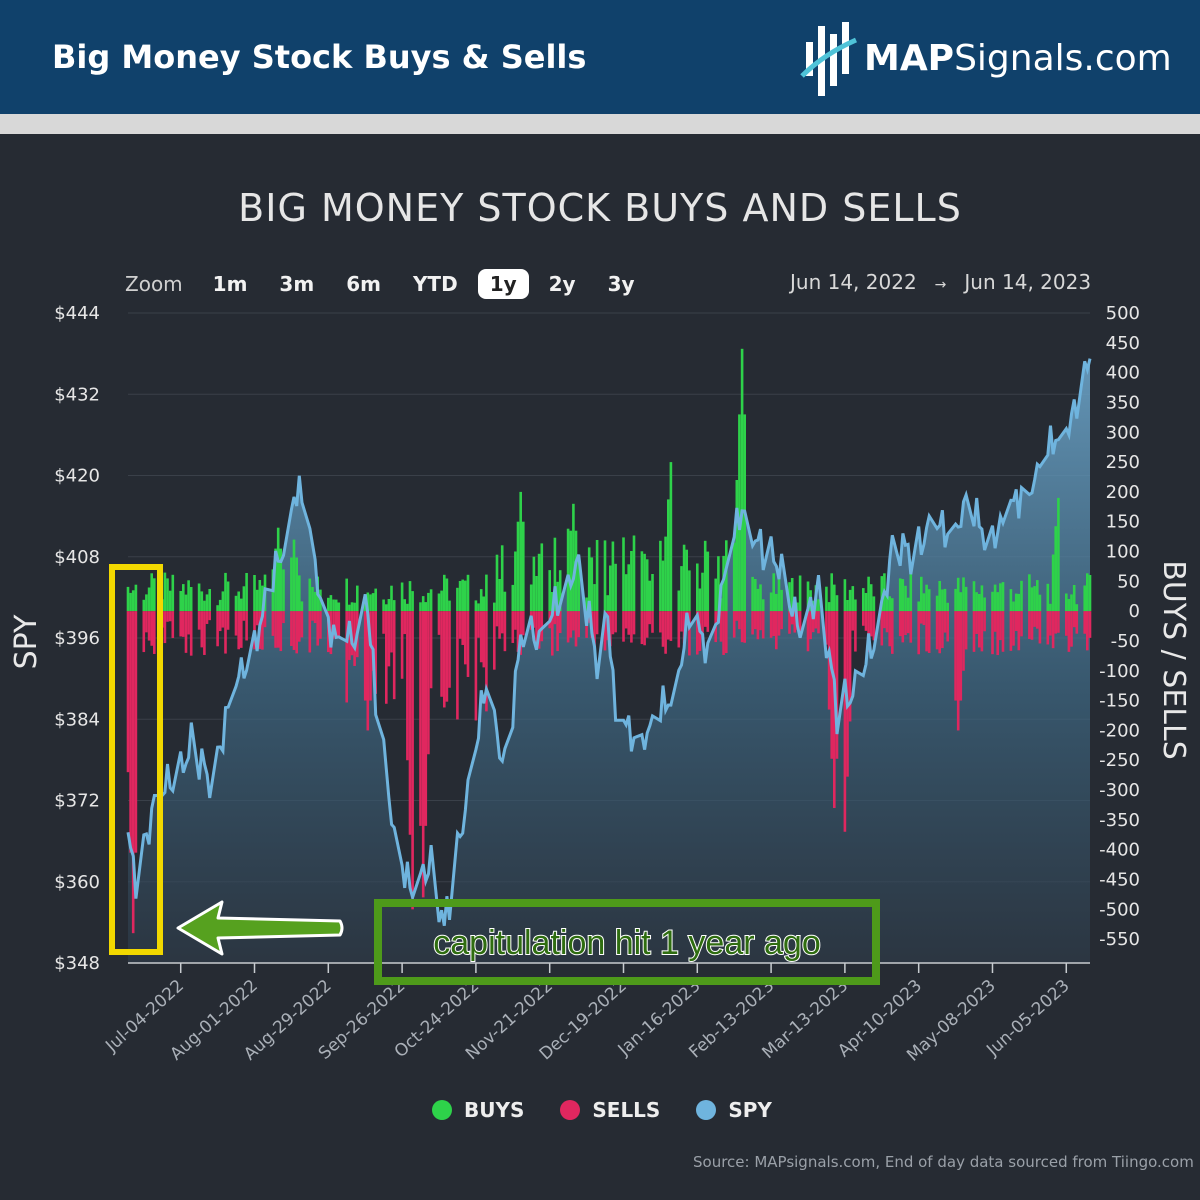  Describe the element at coordinates (621, 284) in the screenshot. I see `zoom-3y-button: 3y` at that location.